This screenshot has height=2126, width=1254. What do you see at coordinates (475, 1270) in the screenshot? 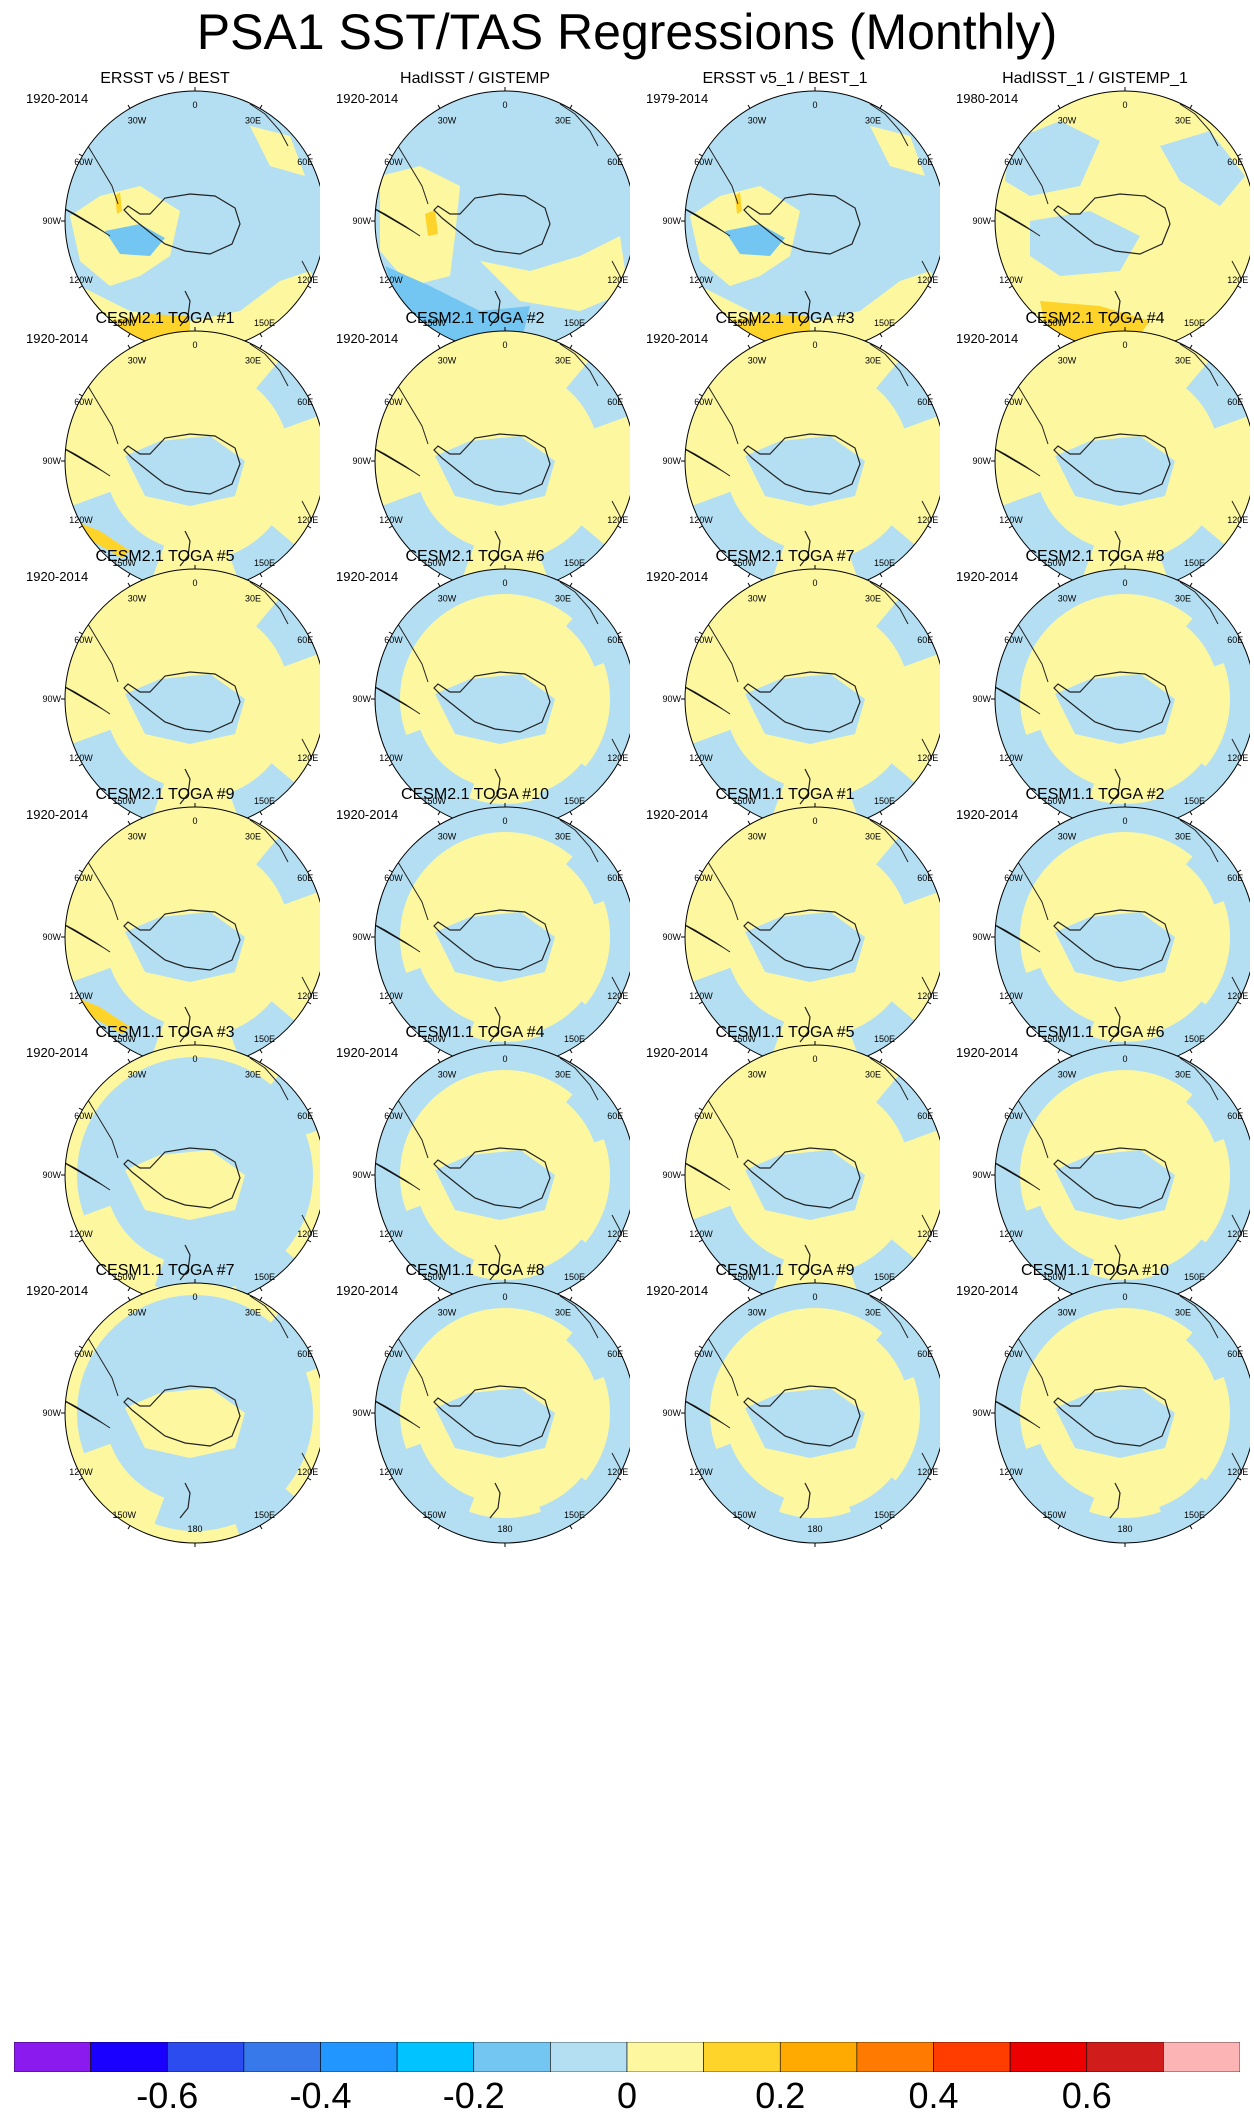
I see `panel-title: CESM1.1 TOGA #8` at bounding box center [475, 1270].